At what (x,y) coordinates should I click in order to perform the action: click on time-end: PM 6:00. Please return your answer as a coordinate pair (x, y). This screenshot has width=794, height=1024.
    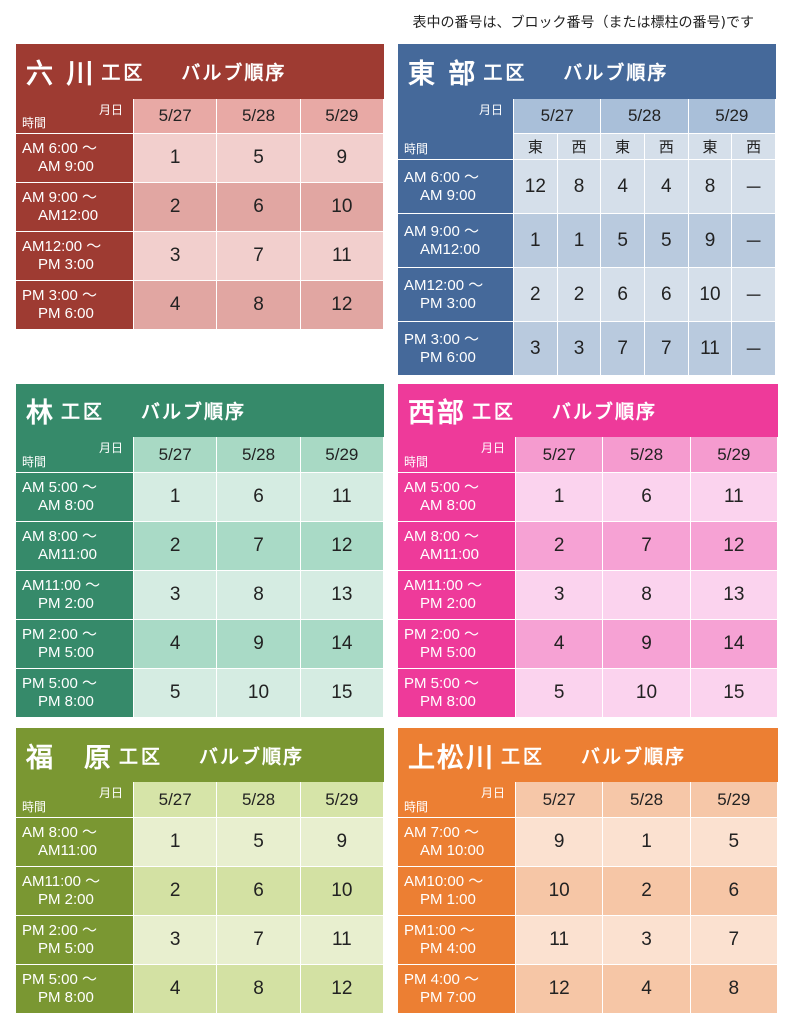
    Looking at the image, I should click on (66, 313).